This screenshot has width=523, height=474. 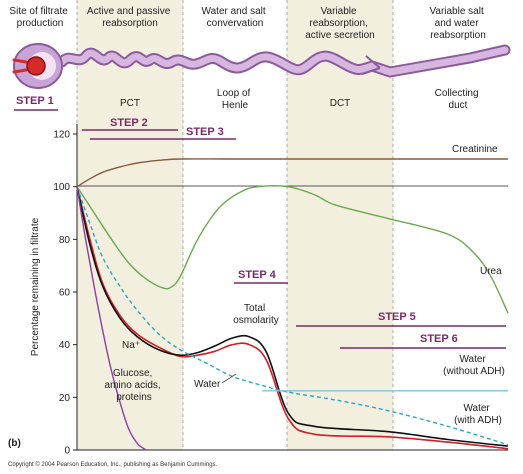 I want to click on segment-labels: PCT Loop of Henle DCT Collecting duct, so click(x=301, y=99).